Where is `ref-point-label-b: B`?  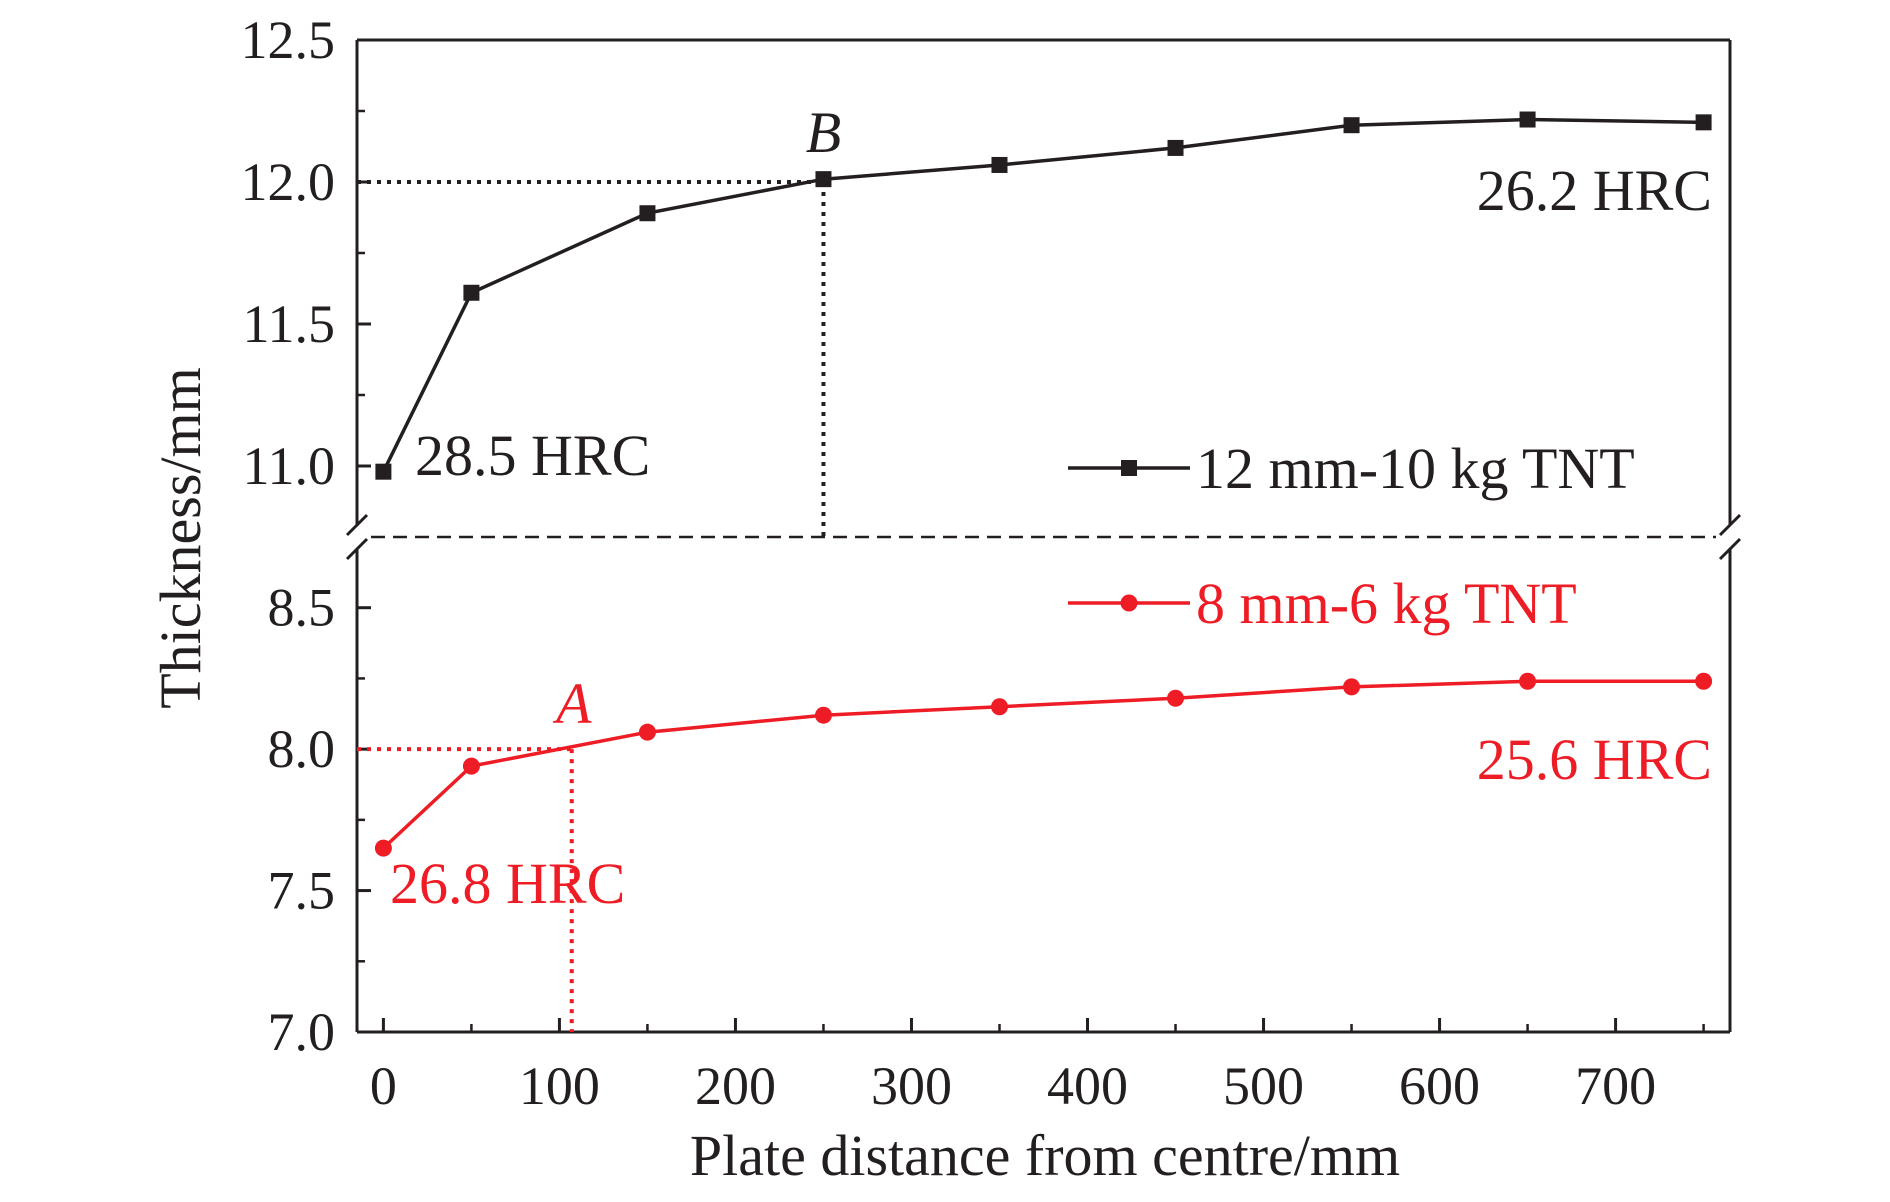 ref-point-label-b: B is located at coordinates (823, 132).